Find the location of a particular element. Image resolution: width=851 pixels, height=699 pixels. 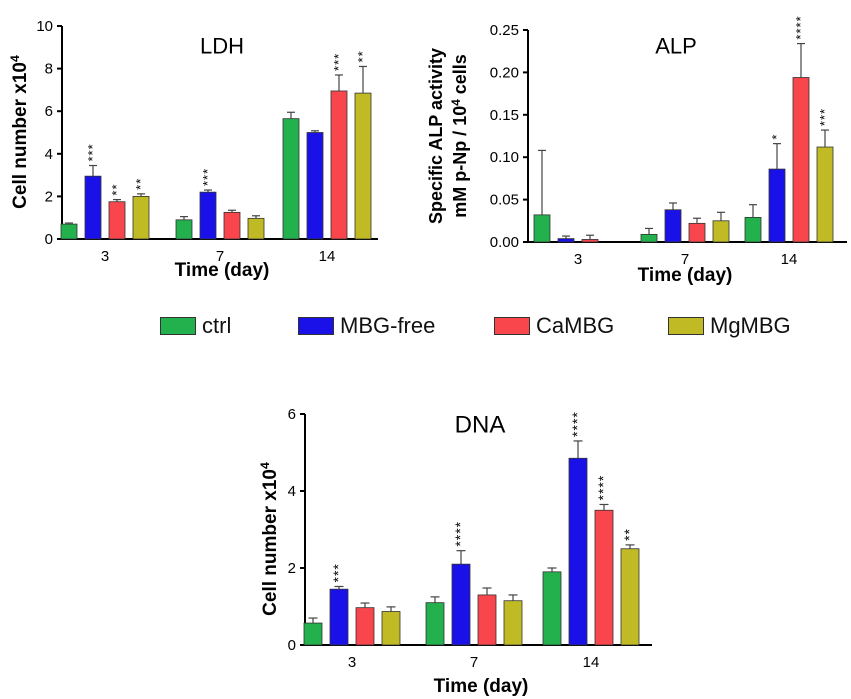

legend-label-mbg-free: MBG-free is located at coordinates (388, 325).